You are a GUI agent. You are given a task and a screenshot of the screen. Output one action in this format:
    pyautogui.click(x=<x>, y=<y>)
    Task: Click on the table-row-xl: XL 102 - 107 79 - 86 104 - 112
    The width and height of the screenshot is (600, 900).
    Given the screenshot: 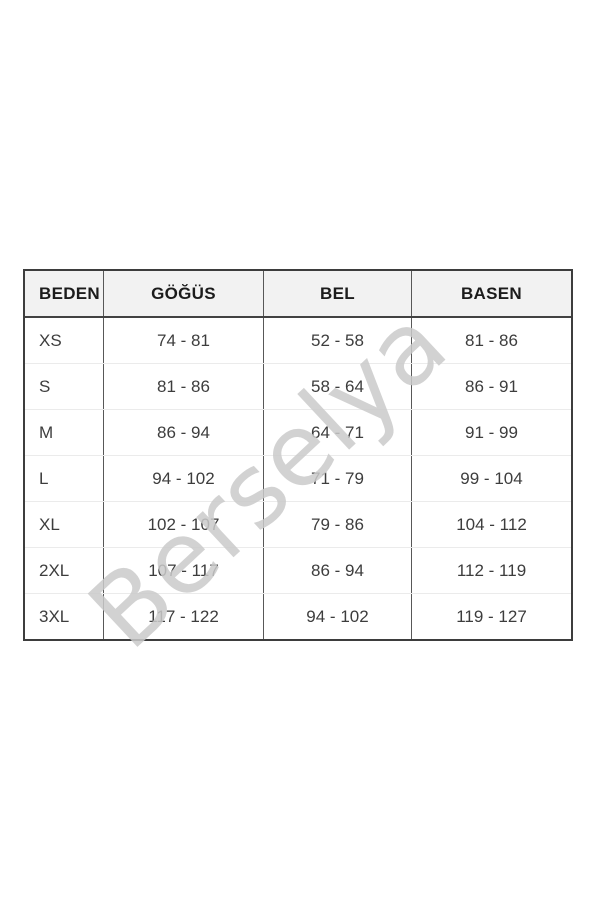 What is the action you would take?
    pyautogui.click(x=298, y=525)
    